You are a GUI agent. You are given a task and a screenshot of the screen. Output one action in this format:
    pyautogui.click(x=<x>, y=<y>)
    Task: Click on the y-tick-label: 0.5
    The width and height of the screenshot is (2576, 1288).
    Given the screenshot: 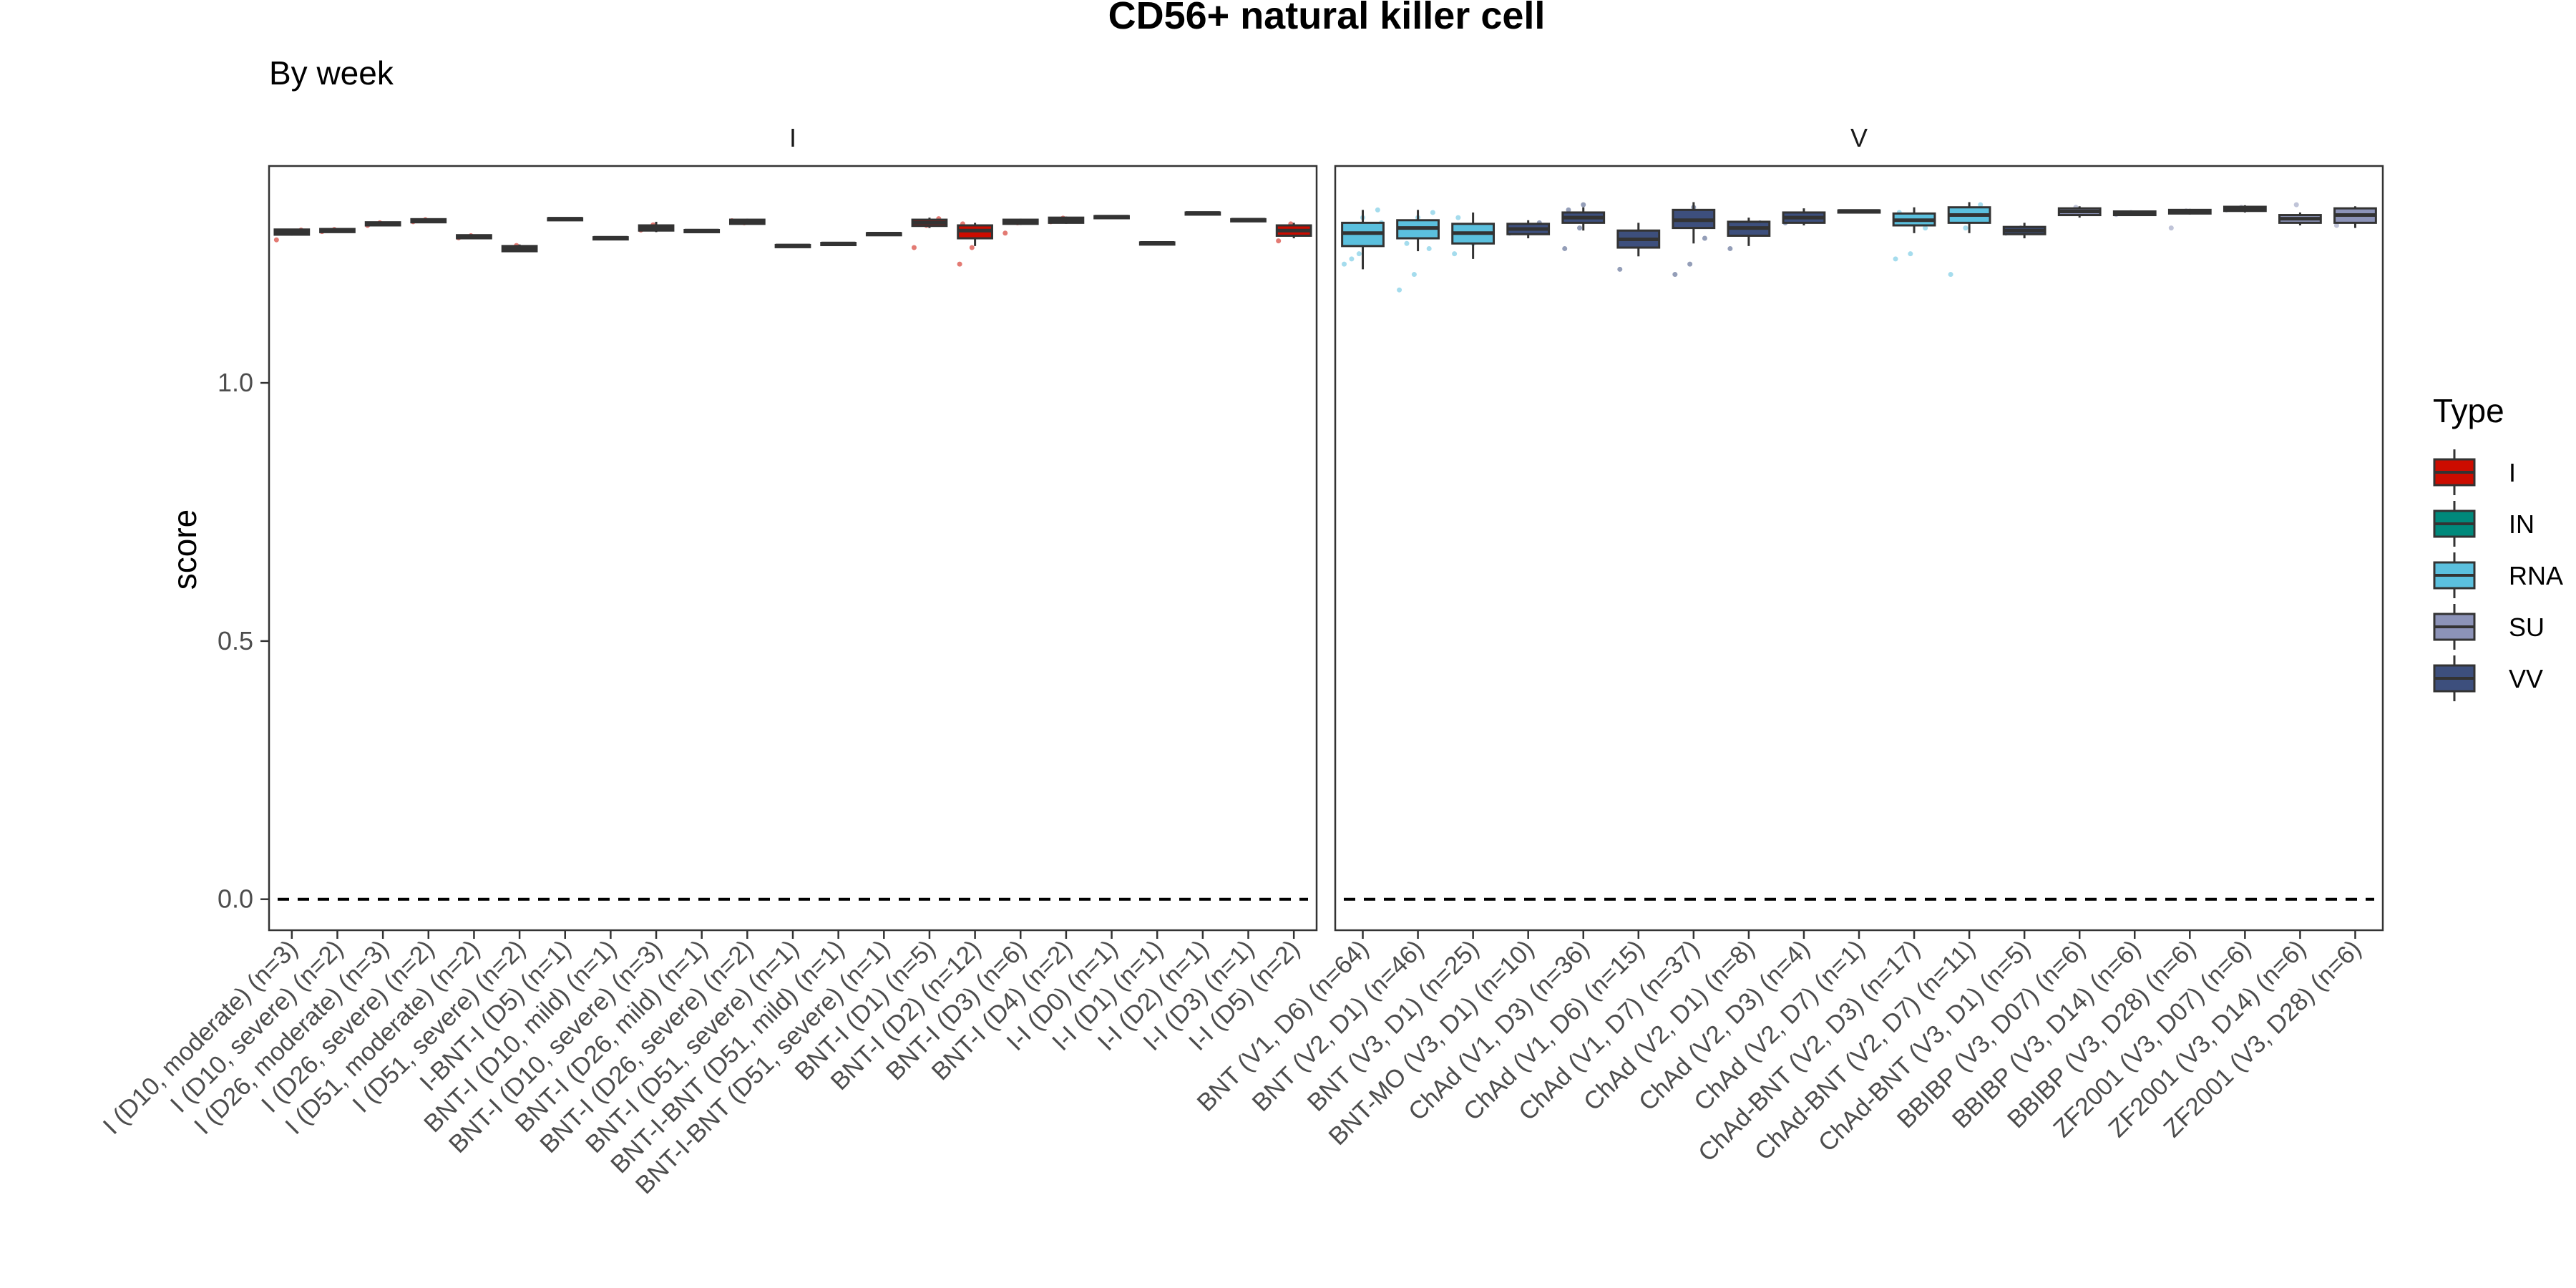 What is the action you would take?
    pyautogui.click(x=235, y=640)
    